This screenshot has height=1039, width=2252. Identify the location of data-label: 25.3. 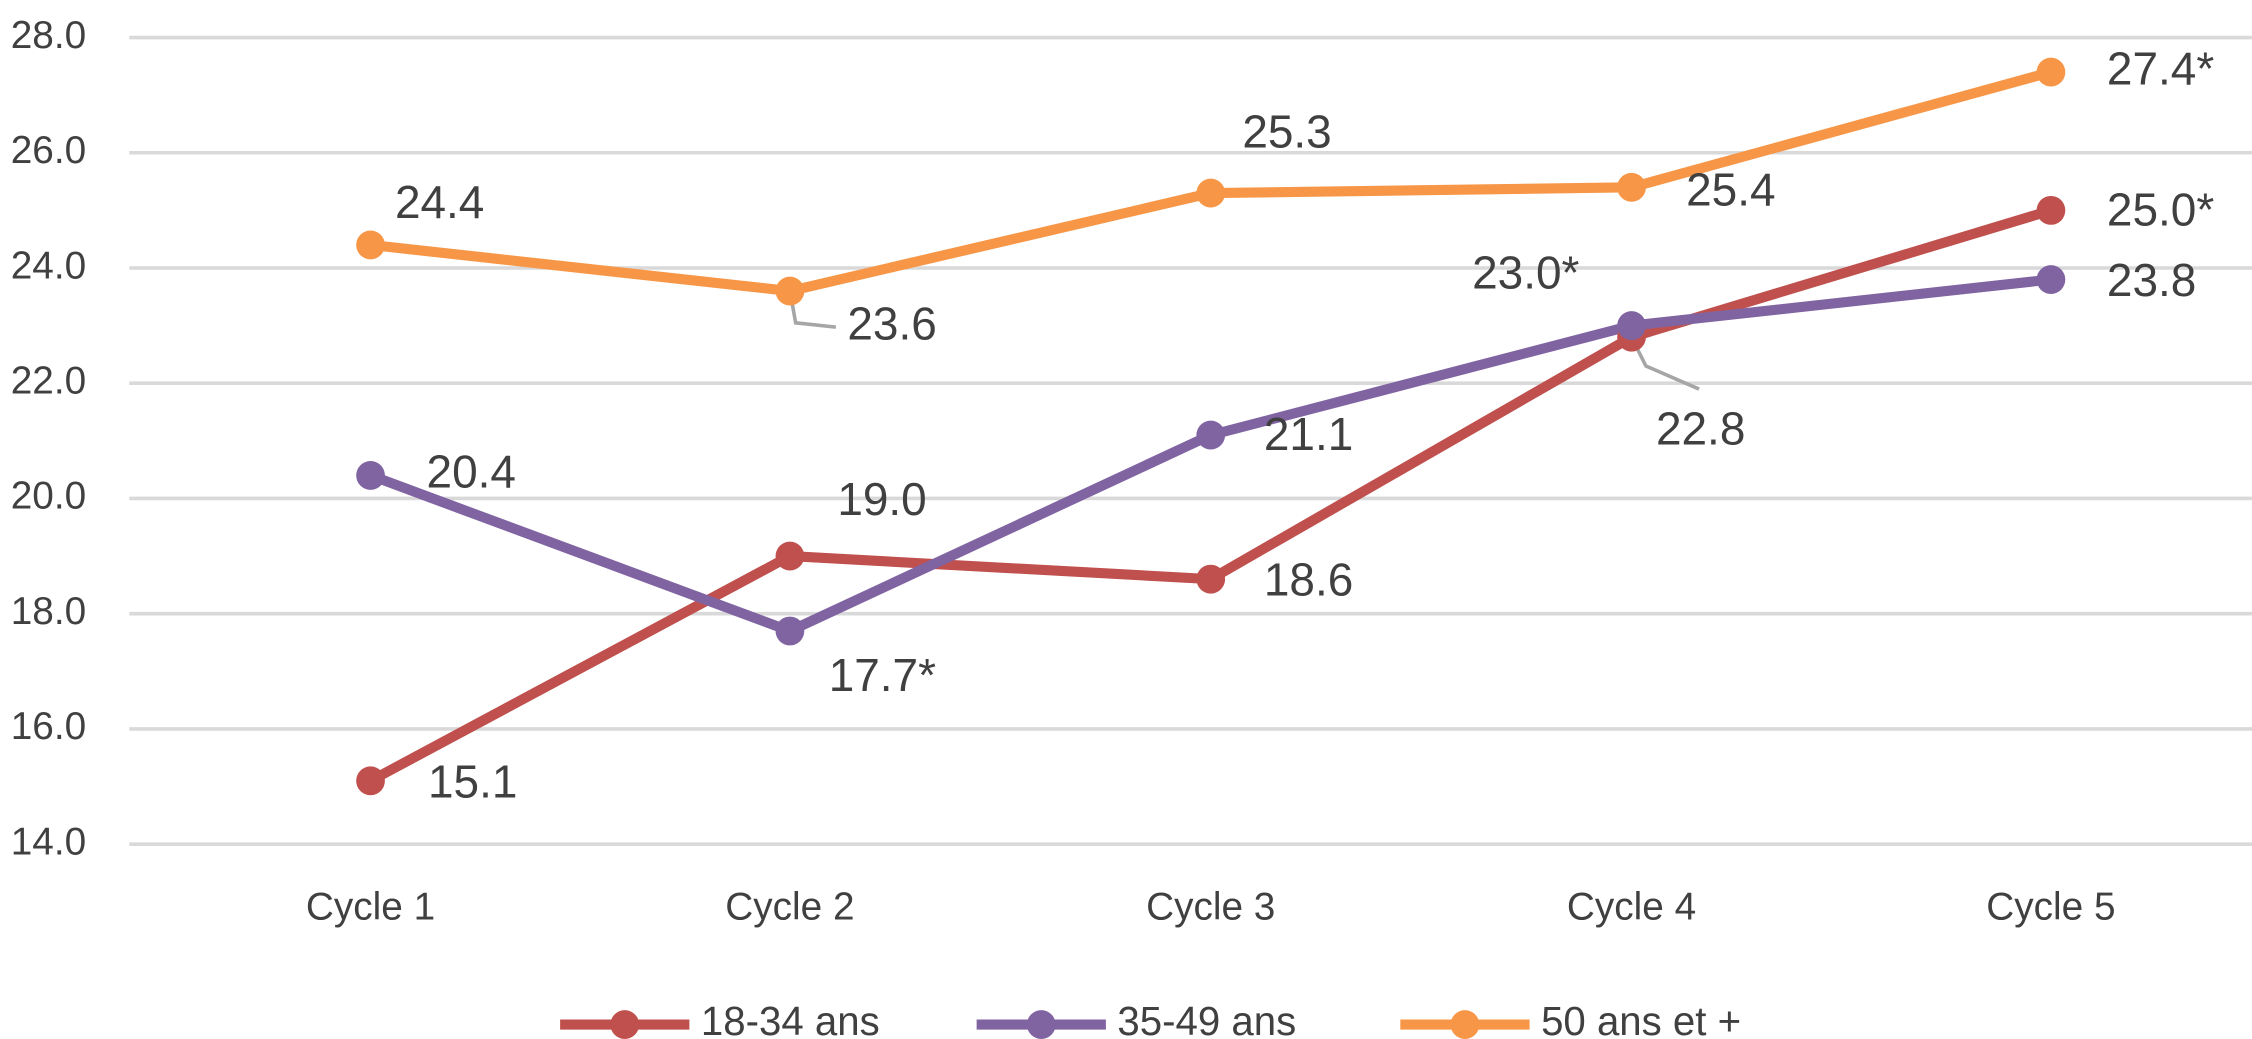
(1286, 131).